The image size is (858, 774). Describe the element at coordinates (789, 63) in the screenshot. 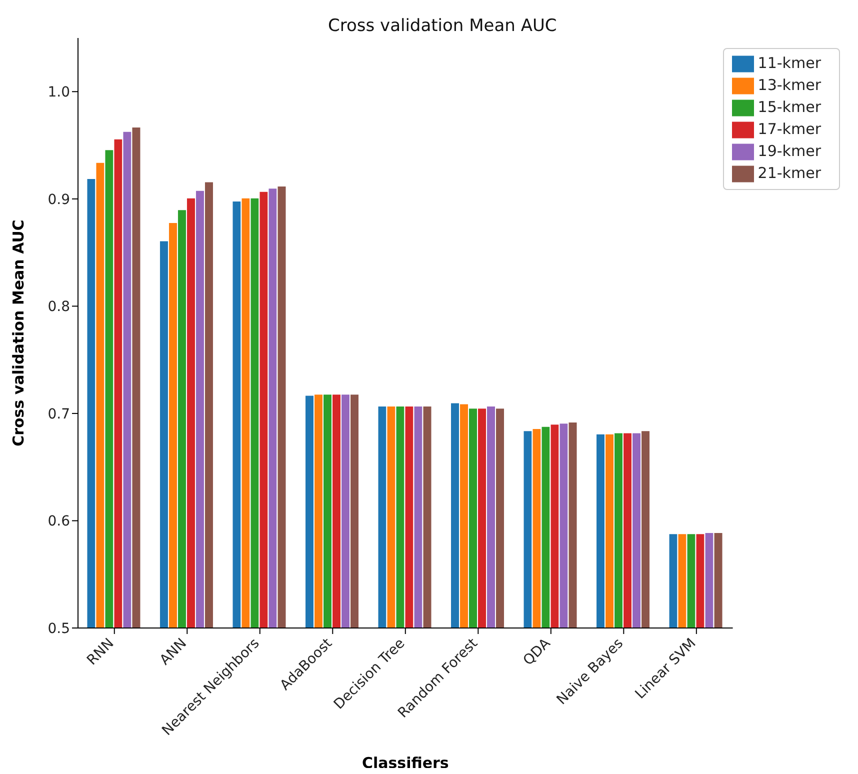

I see `legend-label: 11-kmer` at that location.